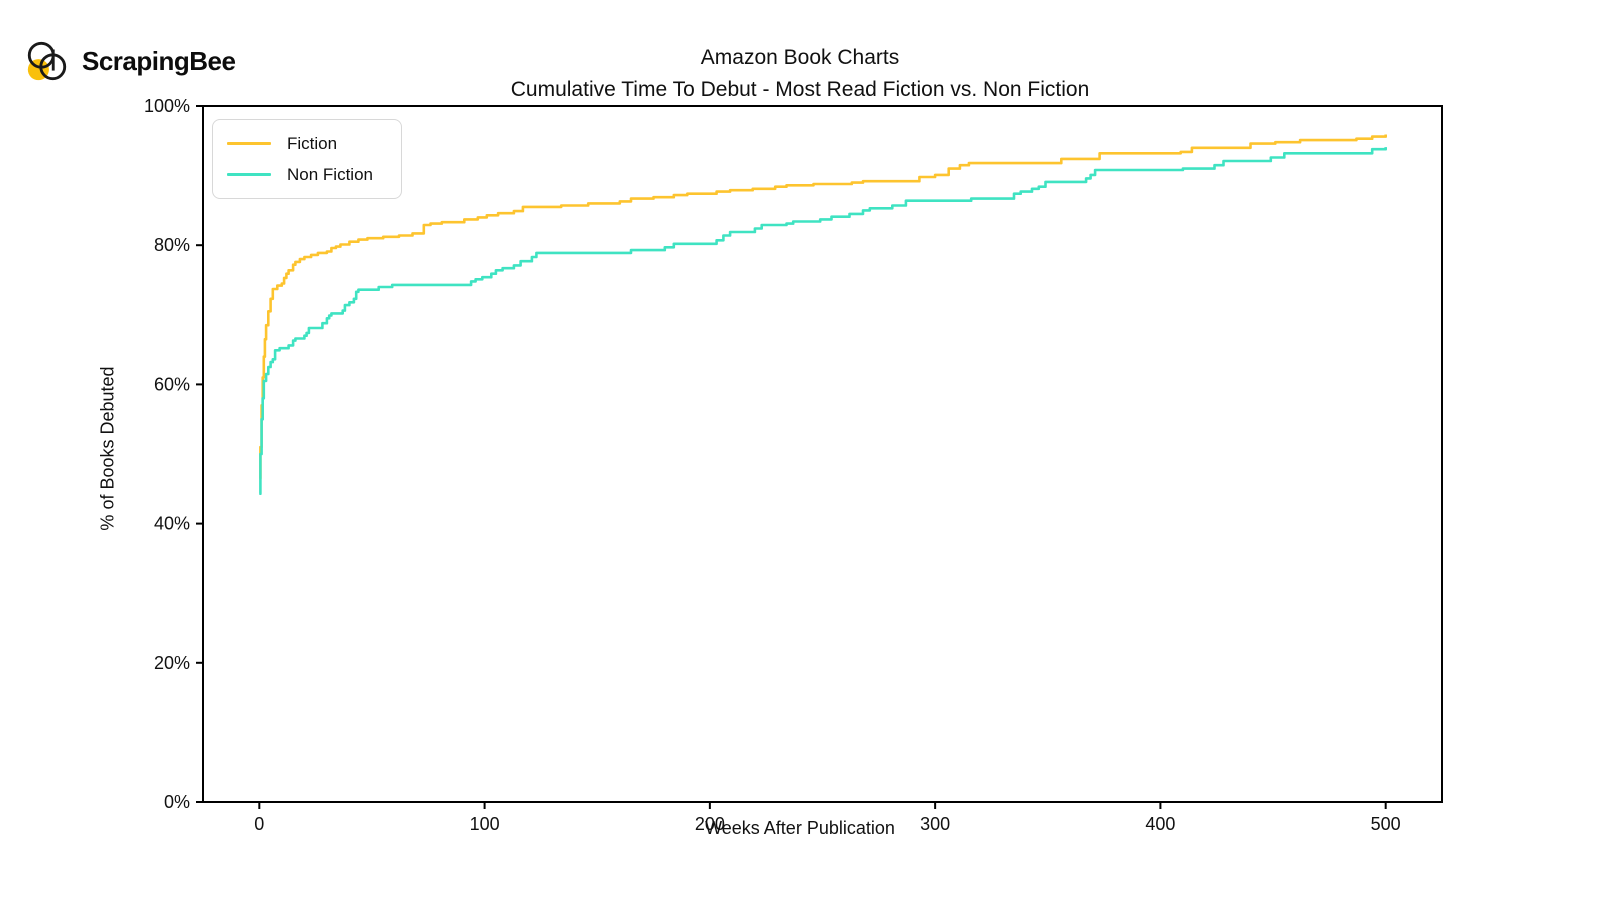 This screenshot has width=1600, height=900. I want to click on legend-label-fiction: Fiction, so click(312, 143).